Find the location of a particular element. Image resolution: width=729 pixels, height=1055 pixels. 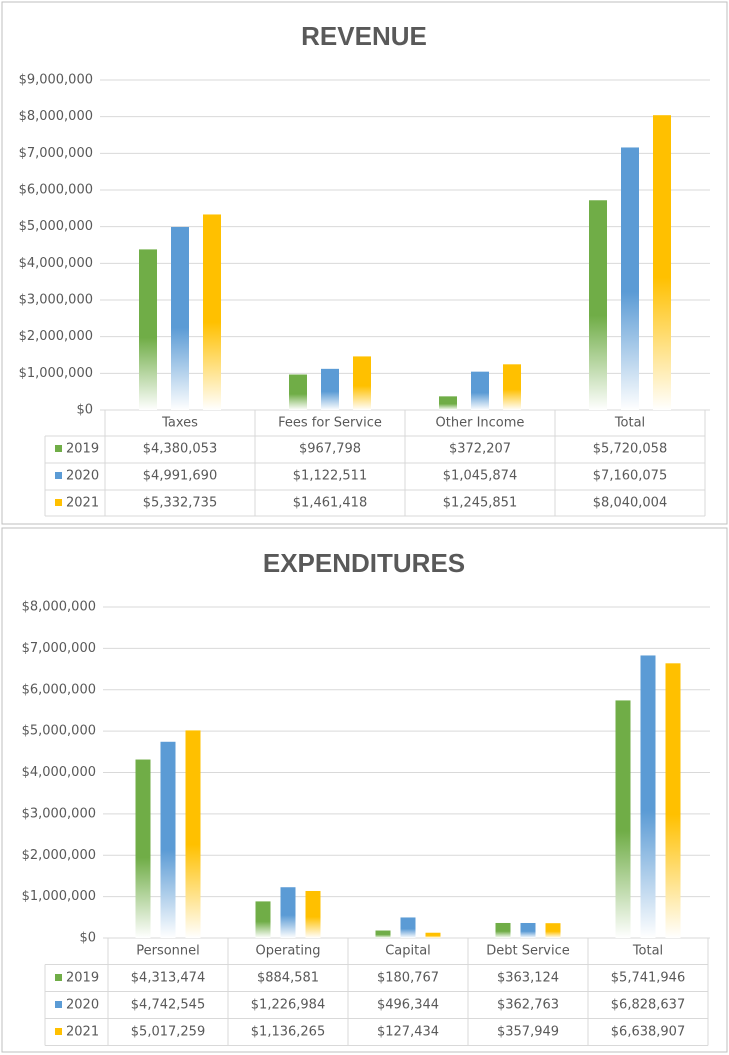

table-cell: $357,949 is located at coordinates (528, 1032).